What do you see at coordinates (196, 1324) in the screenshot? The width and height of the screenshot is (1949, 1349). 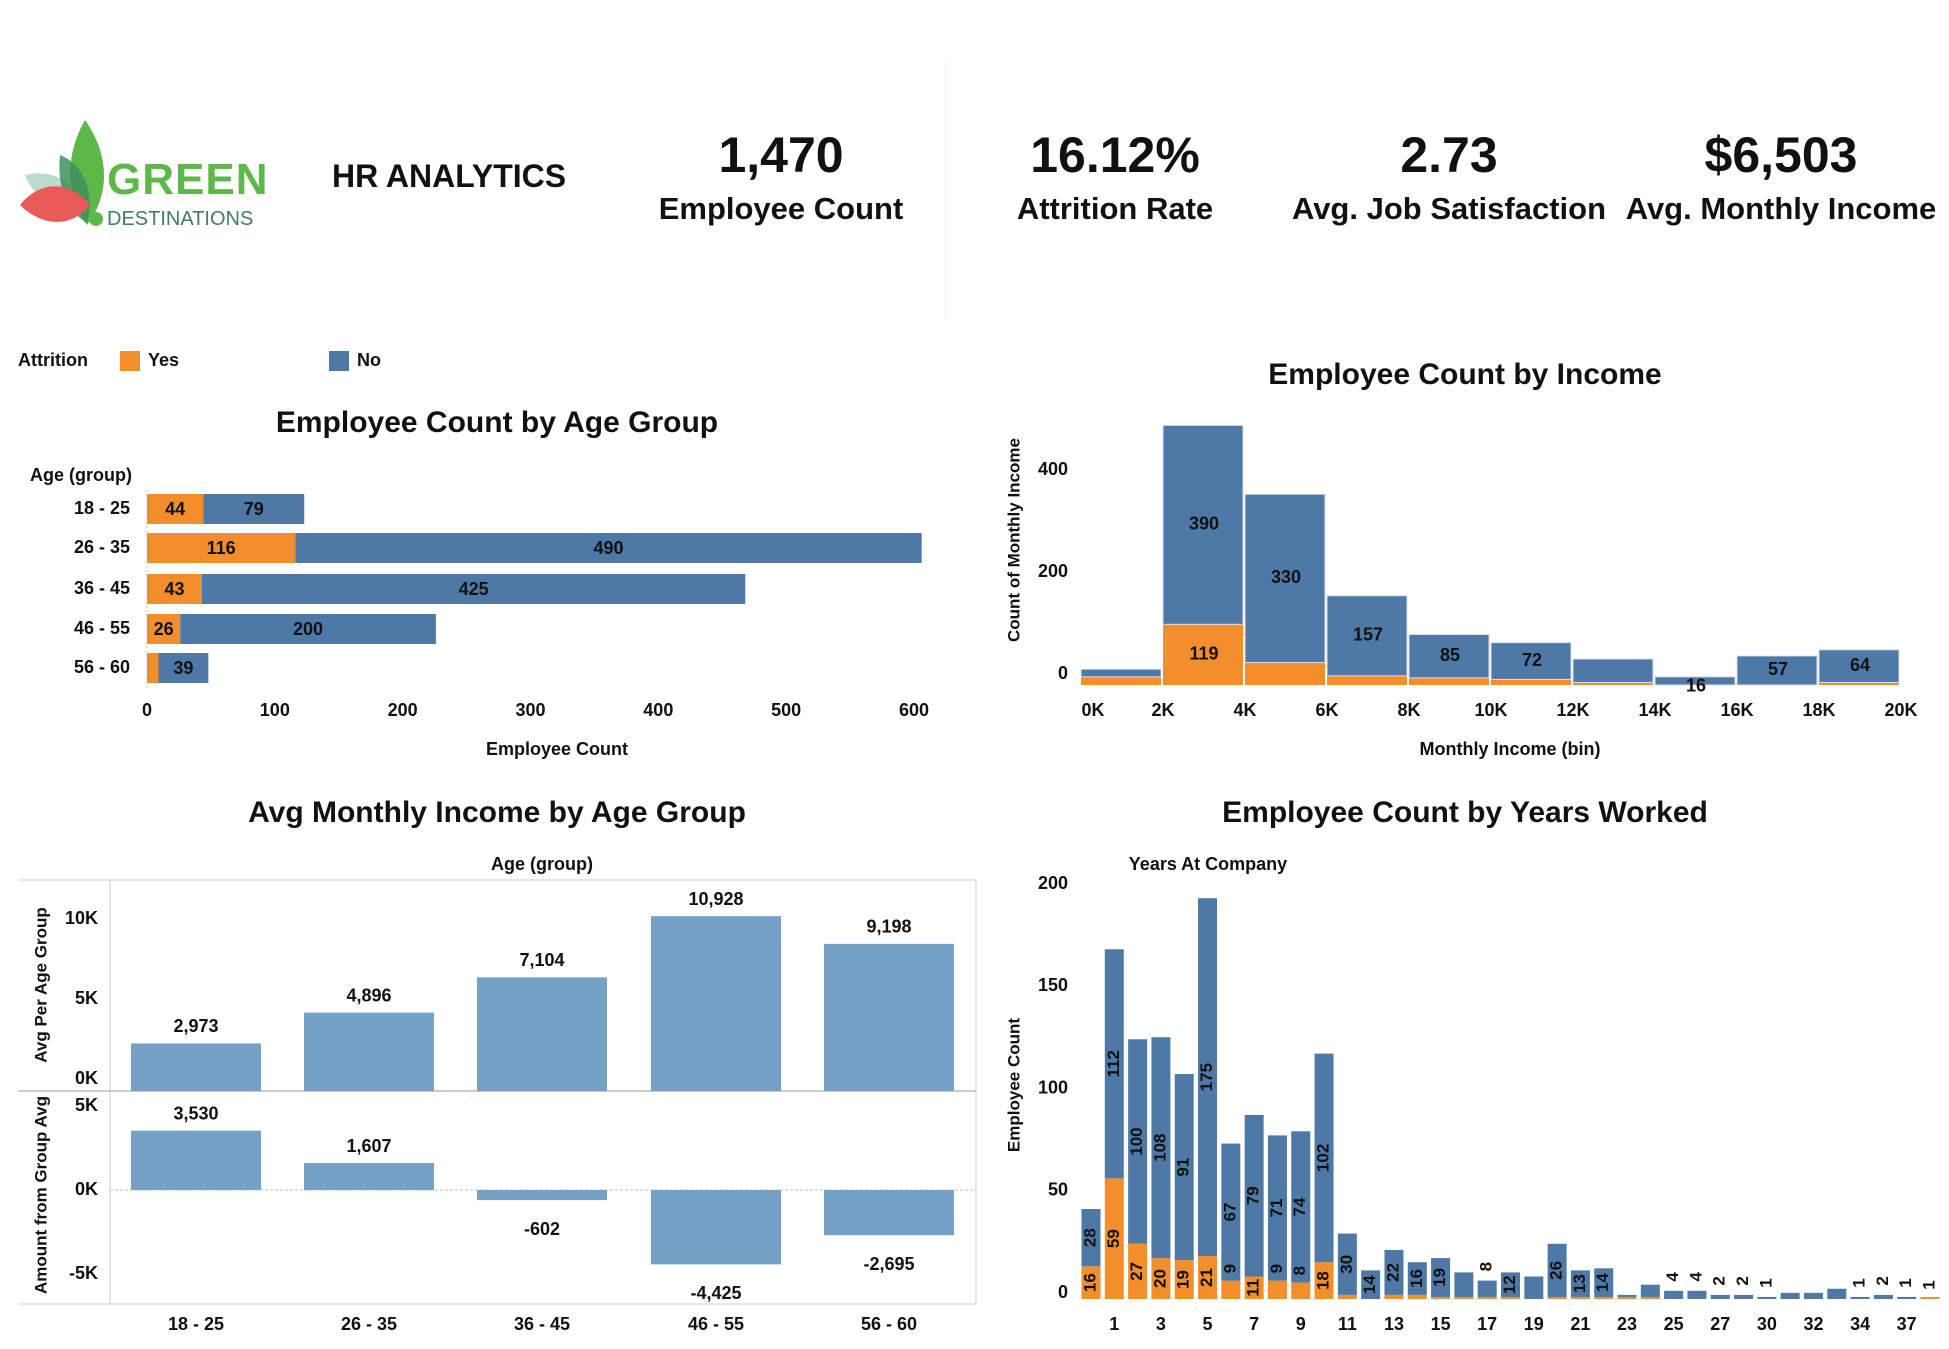 I see `category-label: 18 - 25` at bounding box center [196, 1324].